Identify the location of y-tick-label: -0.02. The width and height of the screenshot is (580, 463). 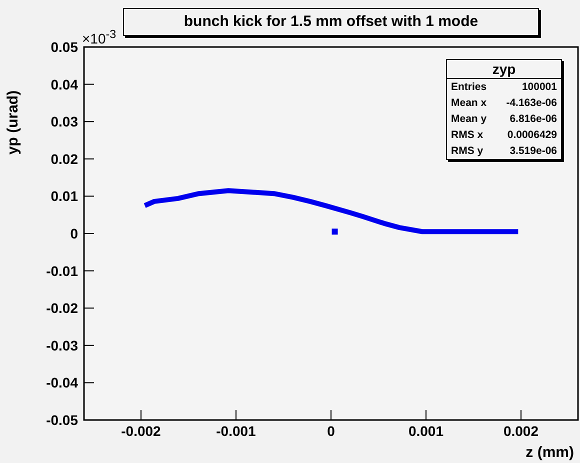
(62, 308).